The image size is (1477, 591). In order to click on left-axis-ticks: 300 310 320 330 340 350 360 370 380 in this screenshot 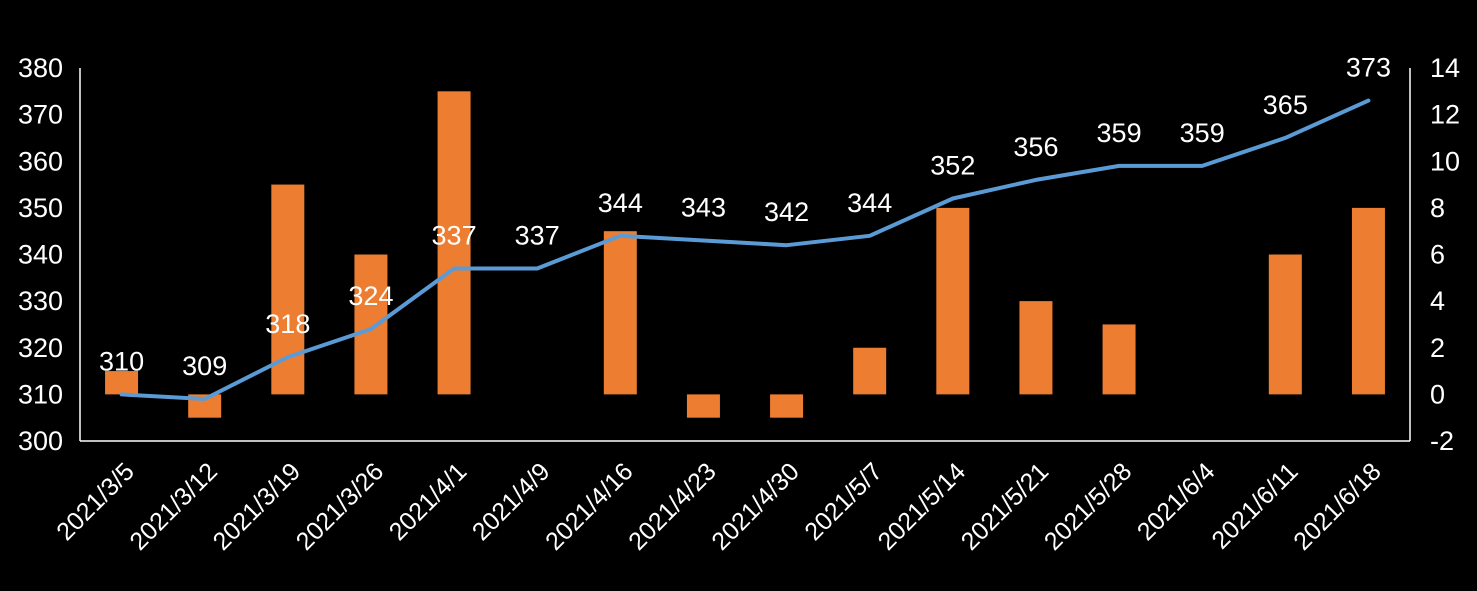, I will do `click(40, 254)`.